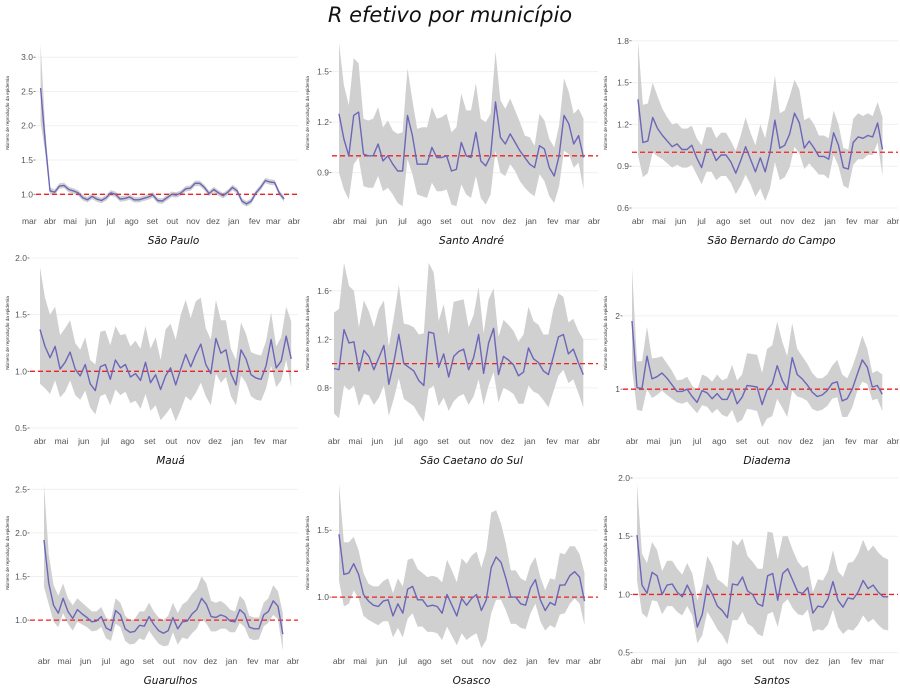  What do you see at coordinates (27, 91) in the screenshot?
I see `y-tick-label: 2.5` at bounding box center [27, 91].